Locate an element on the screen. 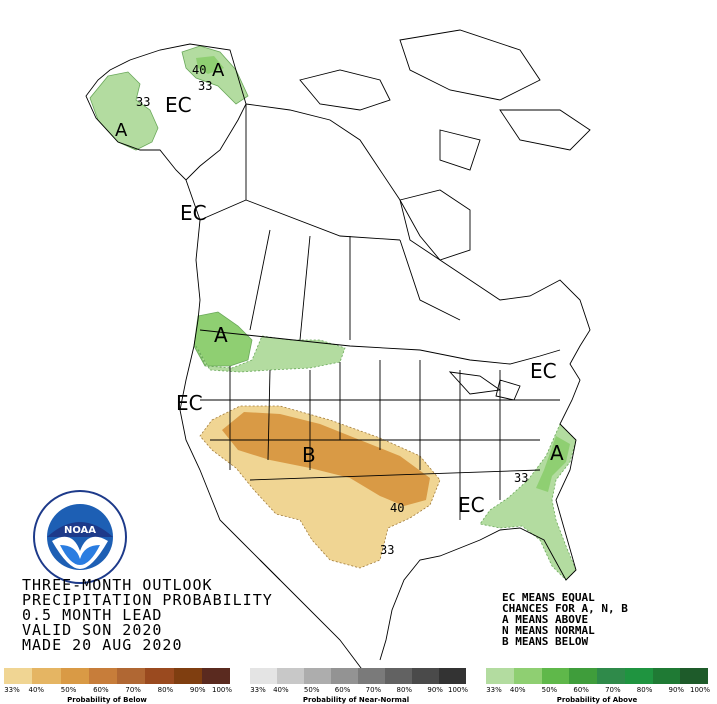 This screenshot has width=717, height=704. scale-above-tick: 100% is located at coordinates (700, 690).